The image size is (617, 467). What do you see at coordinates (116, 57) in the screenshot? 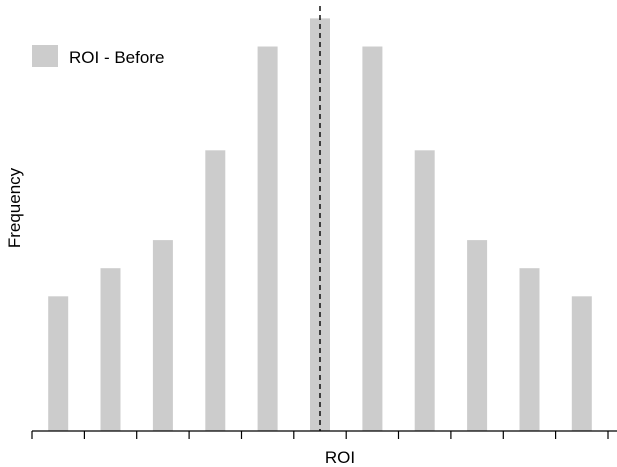
I see `legend-label: ROI - Before` at bounding box center [116, 57].